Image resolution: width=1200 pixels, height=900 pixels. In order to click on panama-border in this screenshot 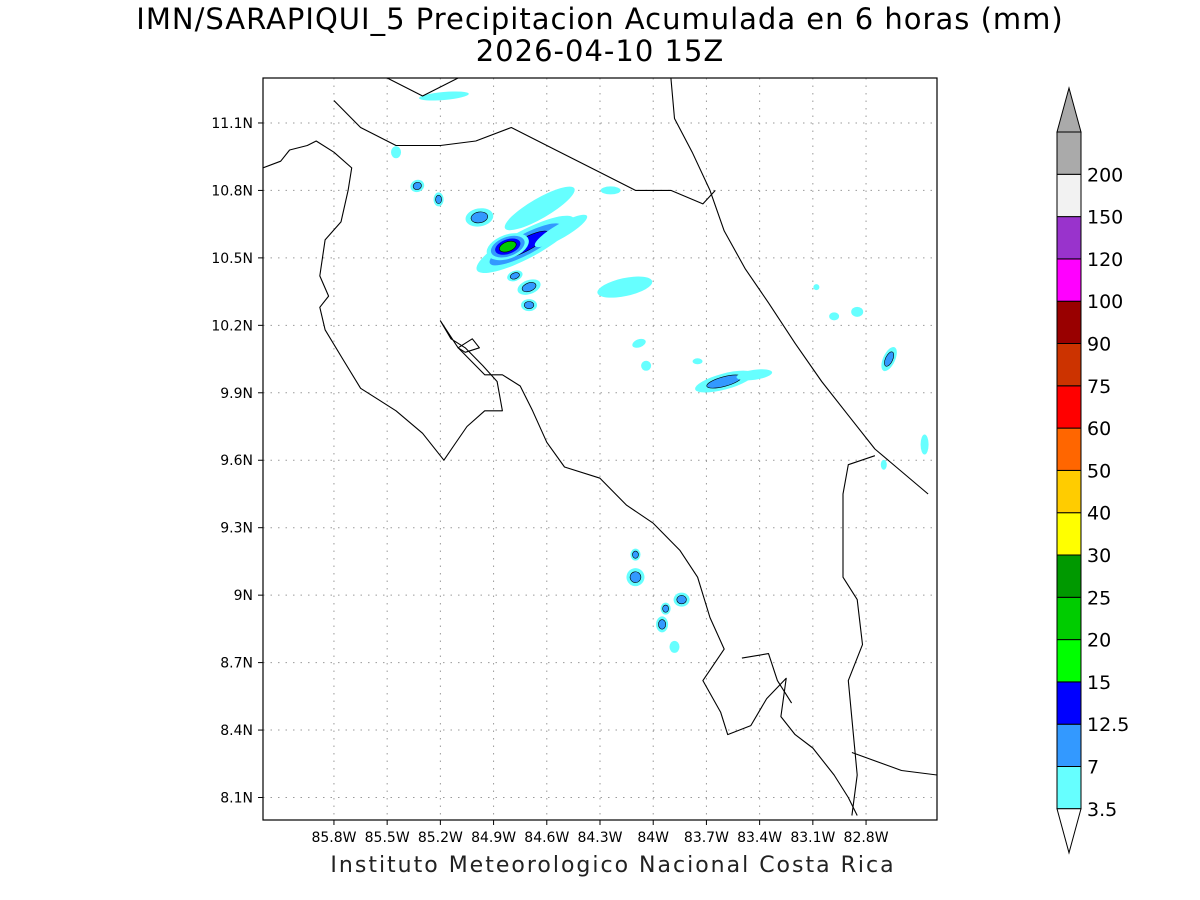, I will do `click(859, 635)`.